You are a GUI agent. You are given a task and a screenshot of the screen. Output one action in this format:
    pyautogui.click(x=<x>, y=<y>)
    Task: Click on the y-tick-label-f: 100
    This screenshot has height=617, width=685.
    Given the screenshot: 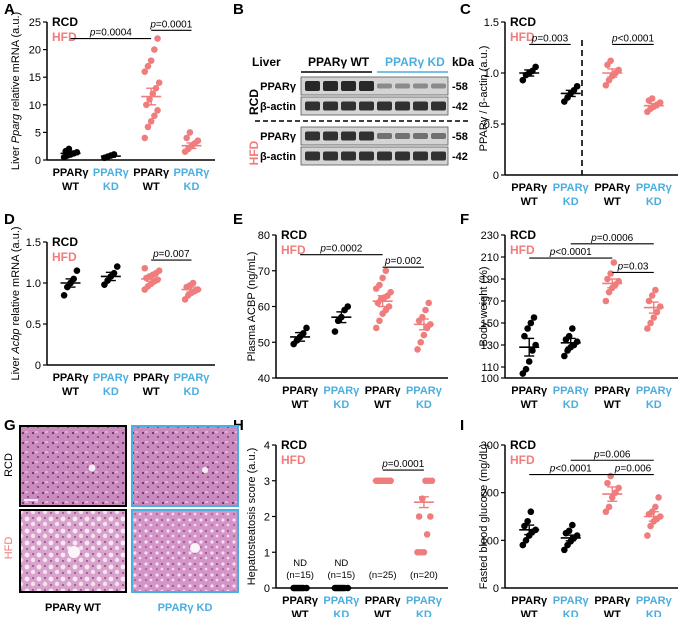 What is the action you would take?
    pyautogui.click(x=490, y=379)
    